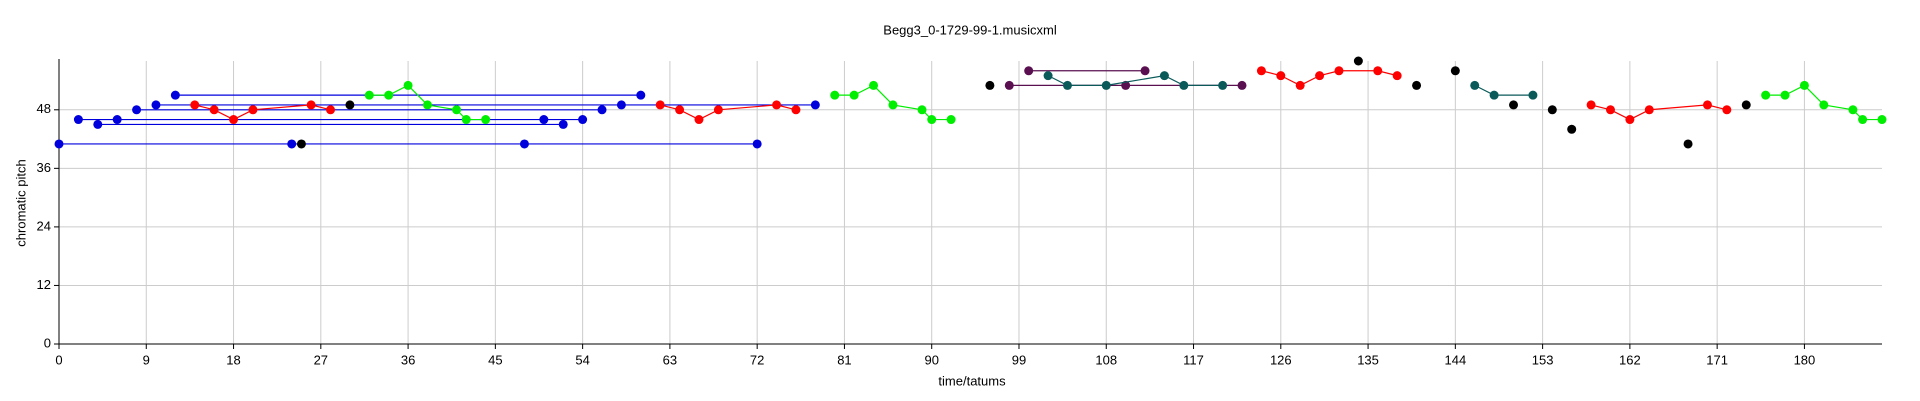 The width and height of the screenshot is (1920, 401). I want to click on x-tick-label: 0, so click(58, 359).